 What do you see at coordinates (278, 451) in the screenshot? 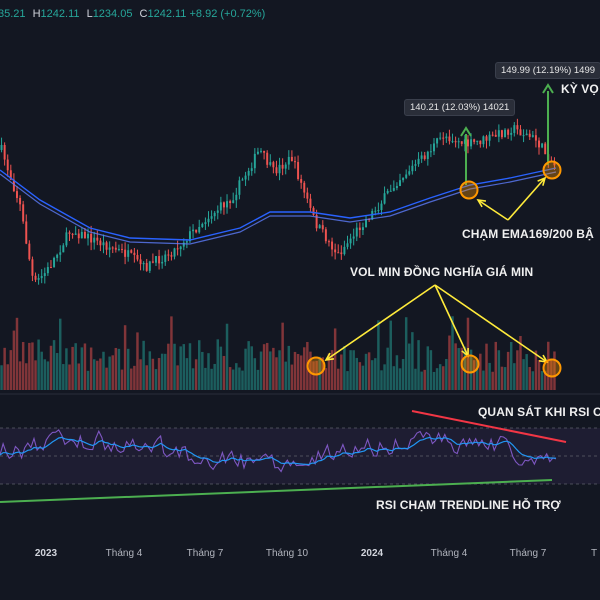
I see `rsi-ma-line` at bounding box center [278, 451].